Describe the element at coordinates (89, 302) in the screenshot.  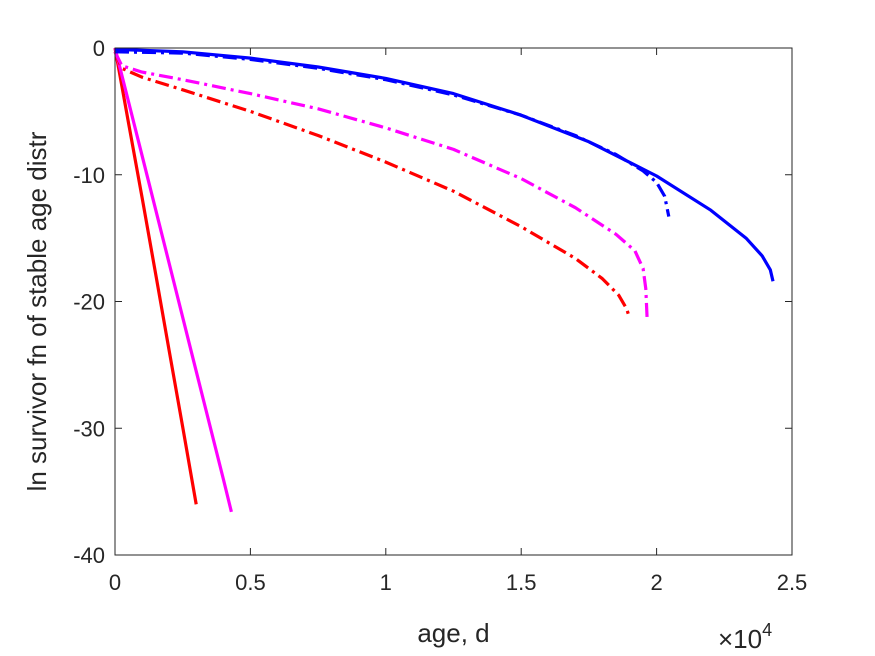
I see `y-tick-label: -20` at that location.